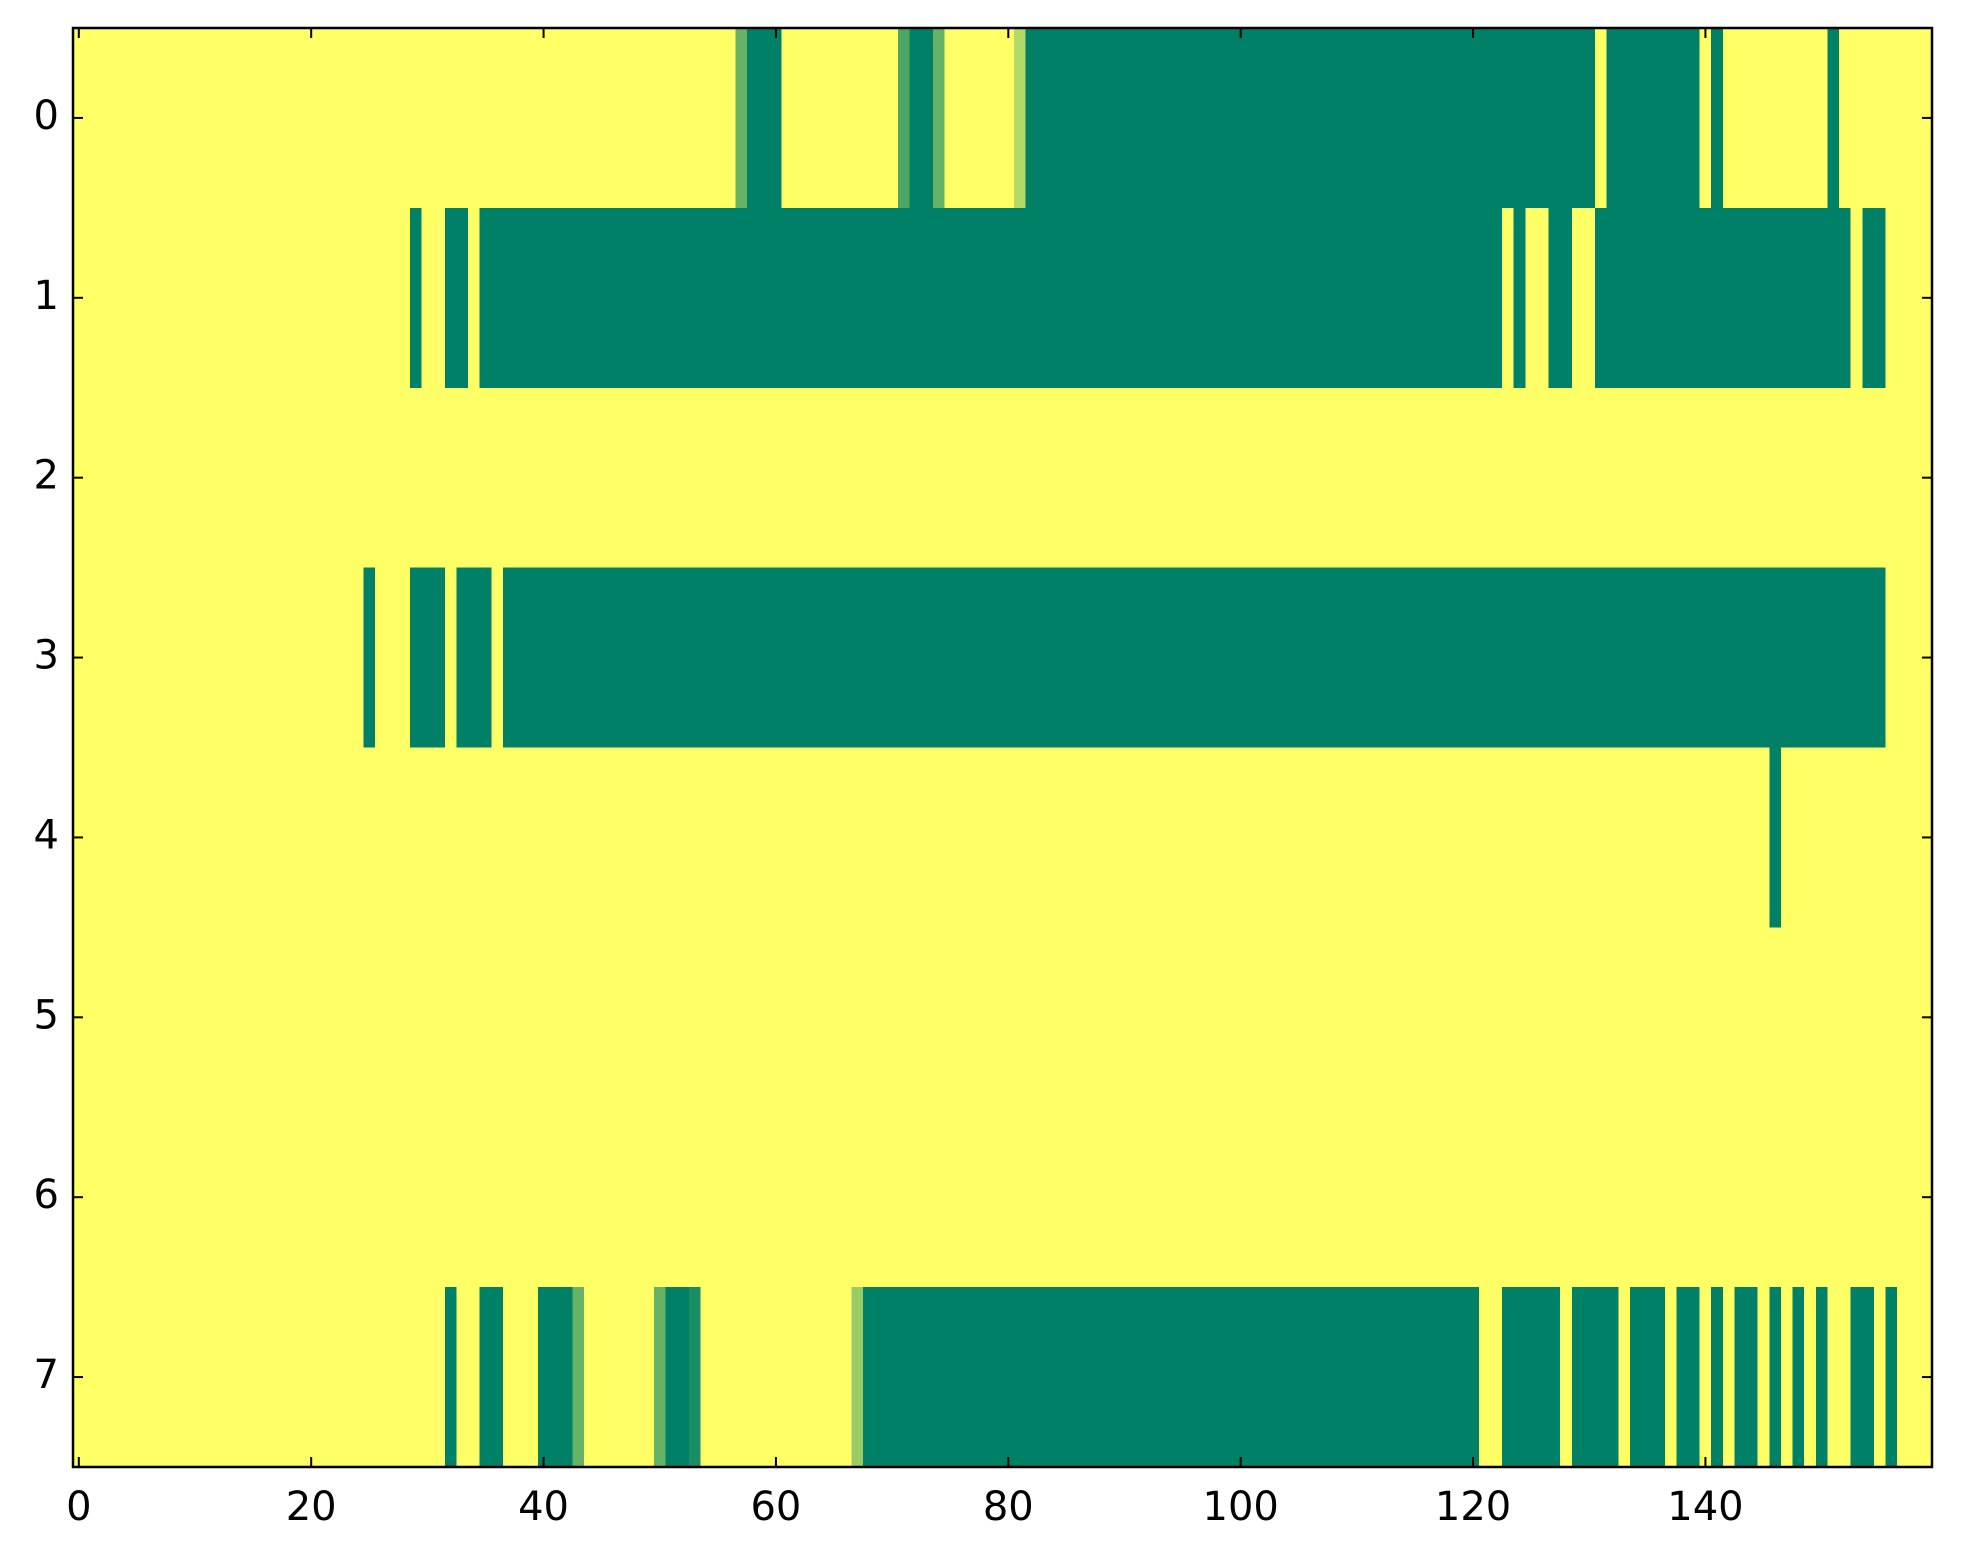 This screenshot has width=1963, height=1564. Describe the element at coordinates (543, 1507) in the screenshot. I see `x-tick-label: 40` at that location.